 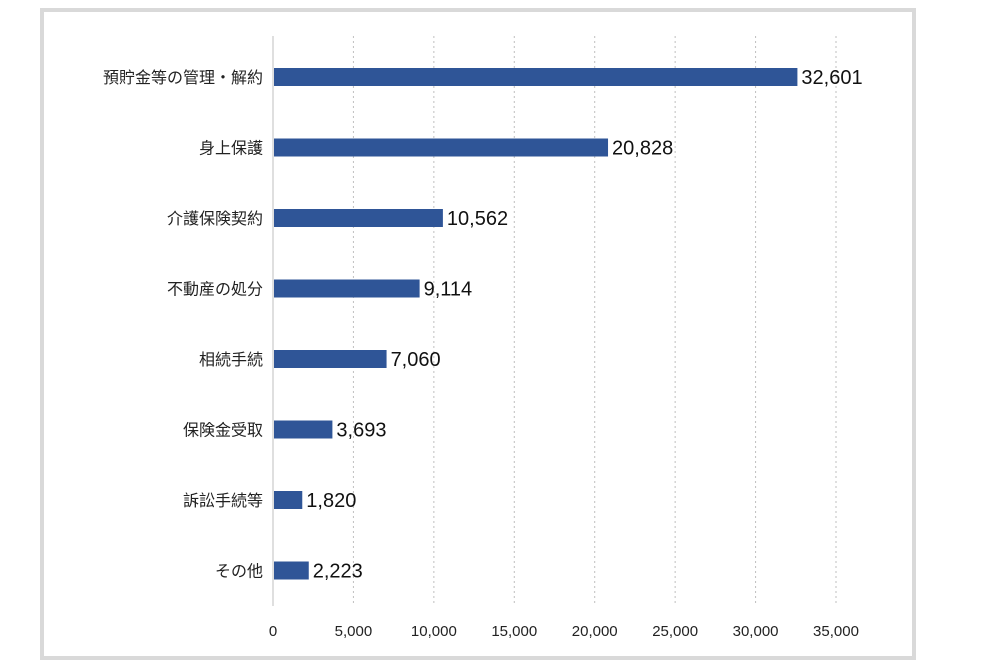 What do you see at coordinates (331, 501) in the screenshot?
I see `value-label: 1,820` at bounding box center [331, 501].